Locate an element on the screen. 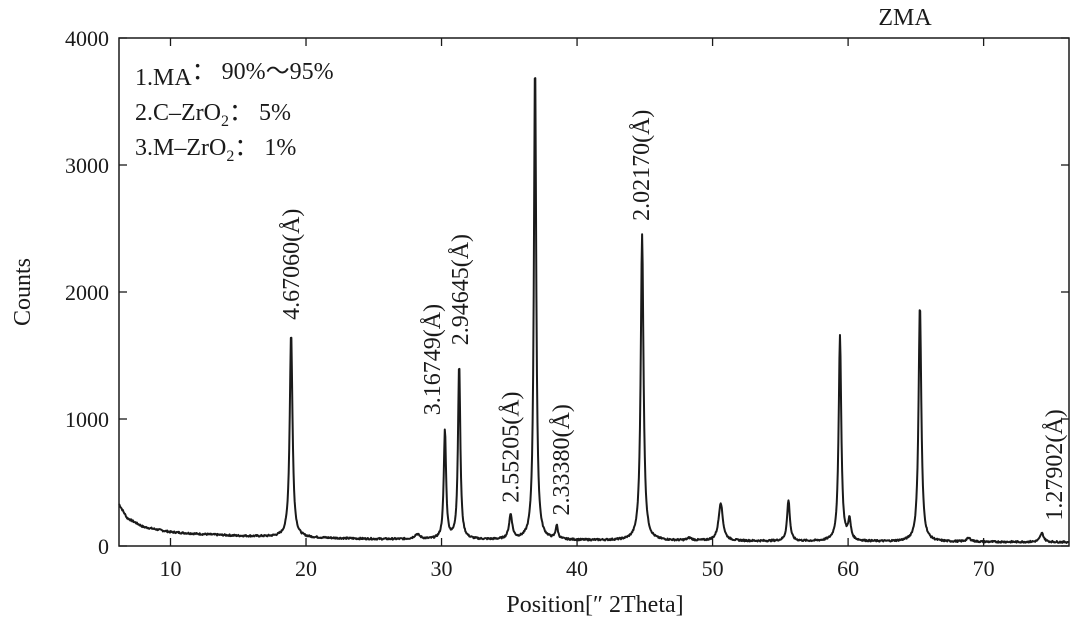 This screenshot has width=1074, height=618. x-tick-label: 30 is located at coordinates (442, 568).